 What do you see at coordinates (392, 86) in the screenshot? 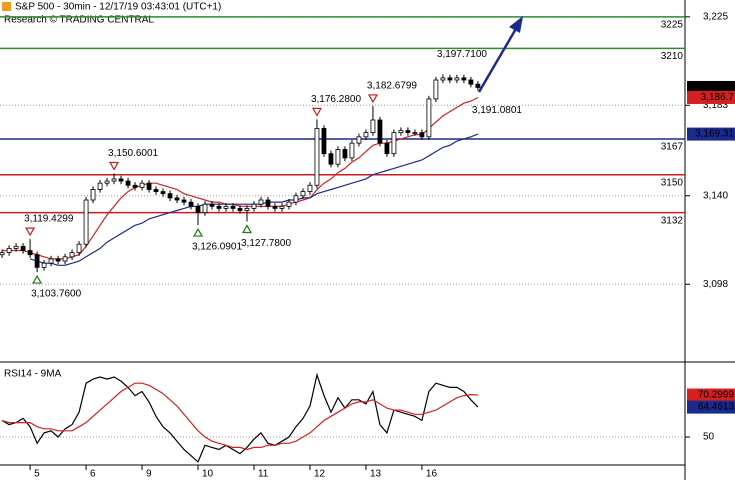
I see `annotation-label: 3,182.6799` at bounding box center [392, 86].